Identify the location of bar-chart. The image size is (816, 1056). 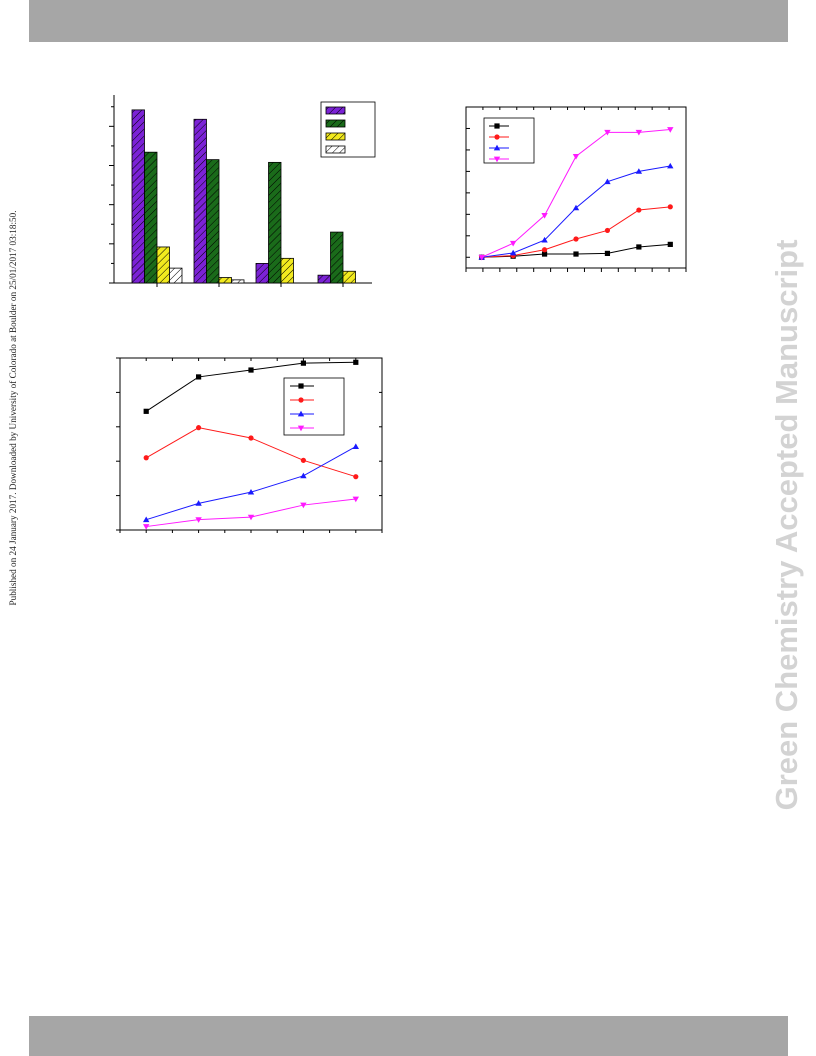
(242, 191).